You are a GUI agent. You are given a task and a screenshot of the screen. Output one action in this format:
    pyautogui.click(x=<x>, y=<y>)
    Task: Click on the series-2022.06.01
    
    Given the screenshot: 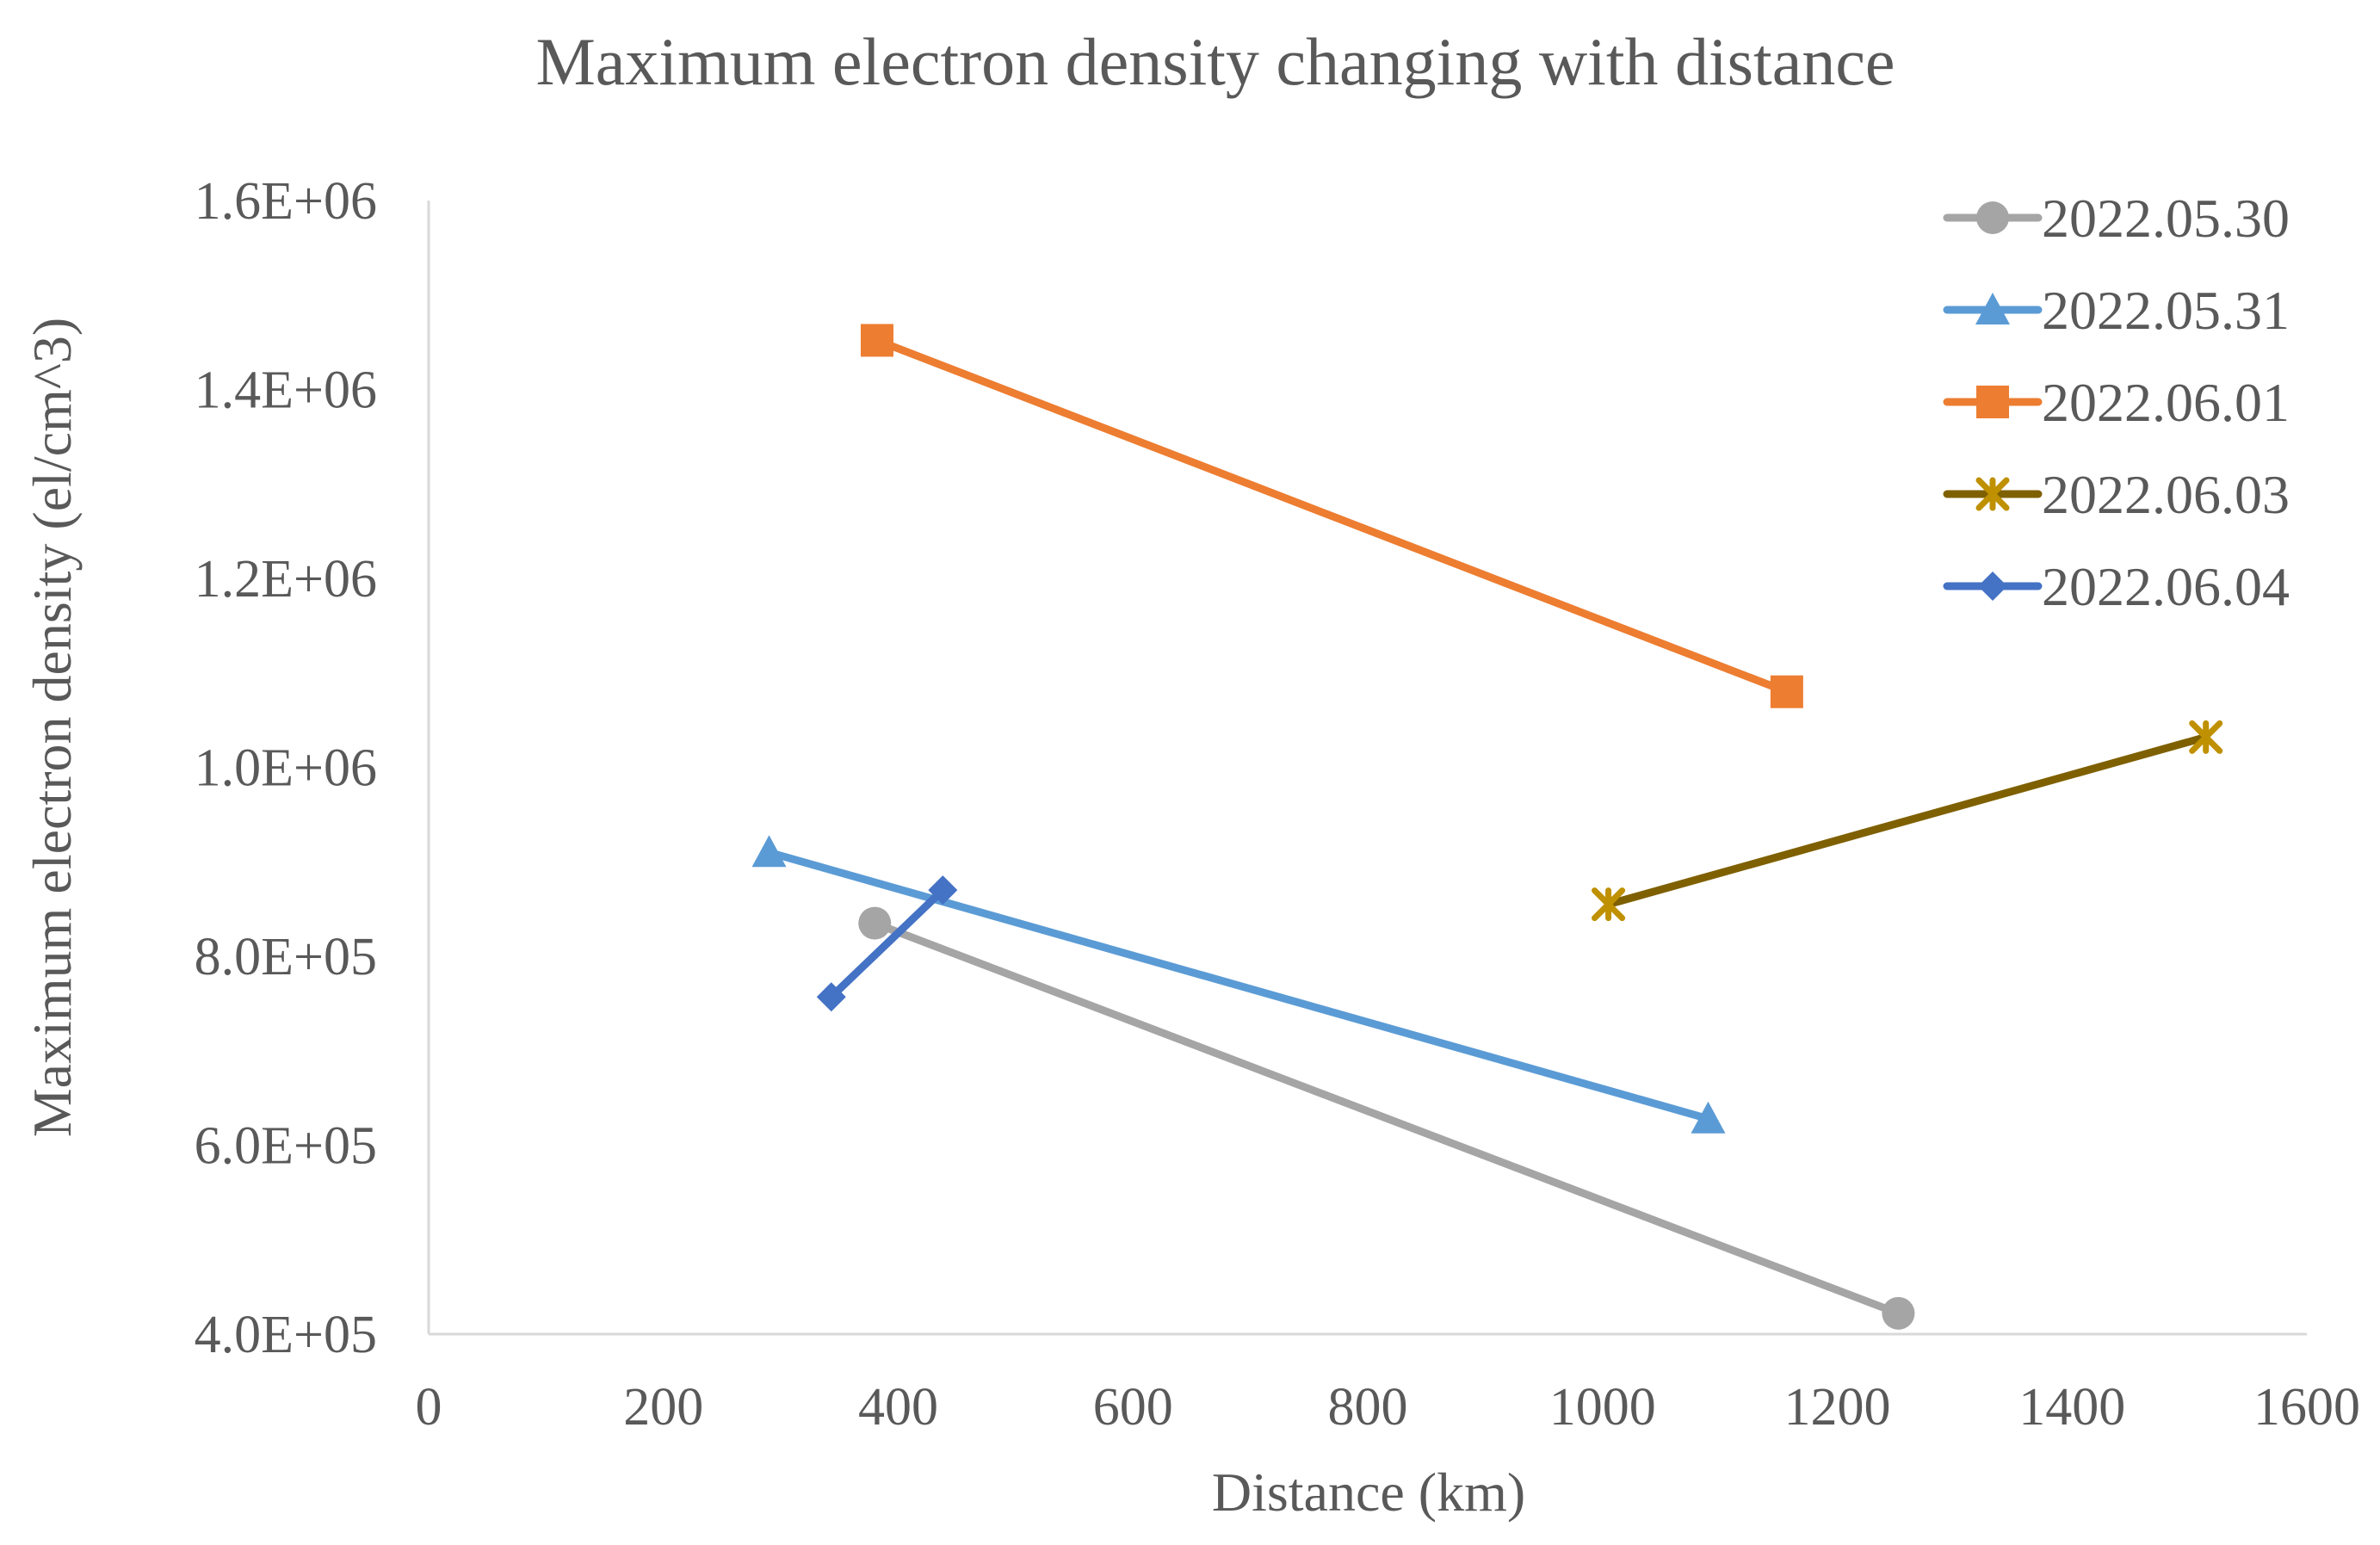 What is the action you would take?
    pyautogui.click(x=1332, y=516)
    